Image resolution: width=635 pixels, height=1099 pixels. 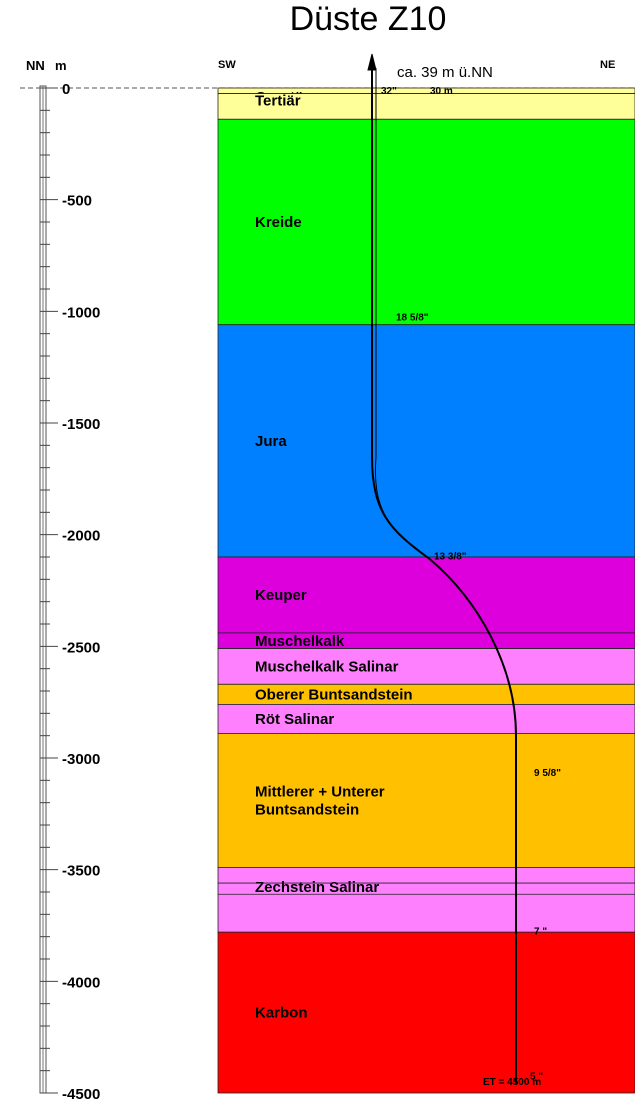 I want to click on layer-label: Keuper, so click(x=281, y=595).